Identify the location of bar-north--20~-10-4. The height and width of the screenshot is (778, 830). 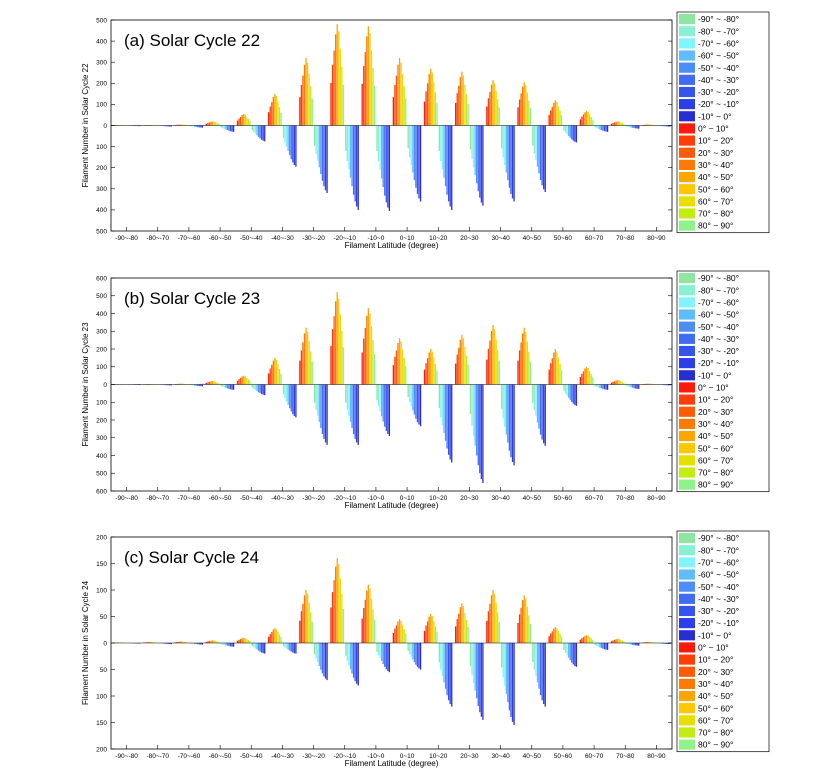
(336, 604).